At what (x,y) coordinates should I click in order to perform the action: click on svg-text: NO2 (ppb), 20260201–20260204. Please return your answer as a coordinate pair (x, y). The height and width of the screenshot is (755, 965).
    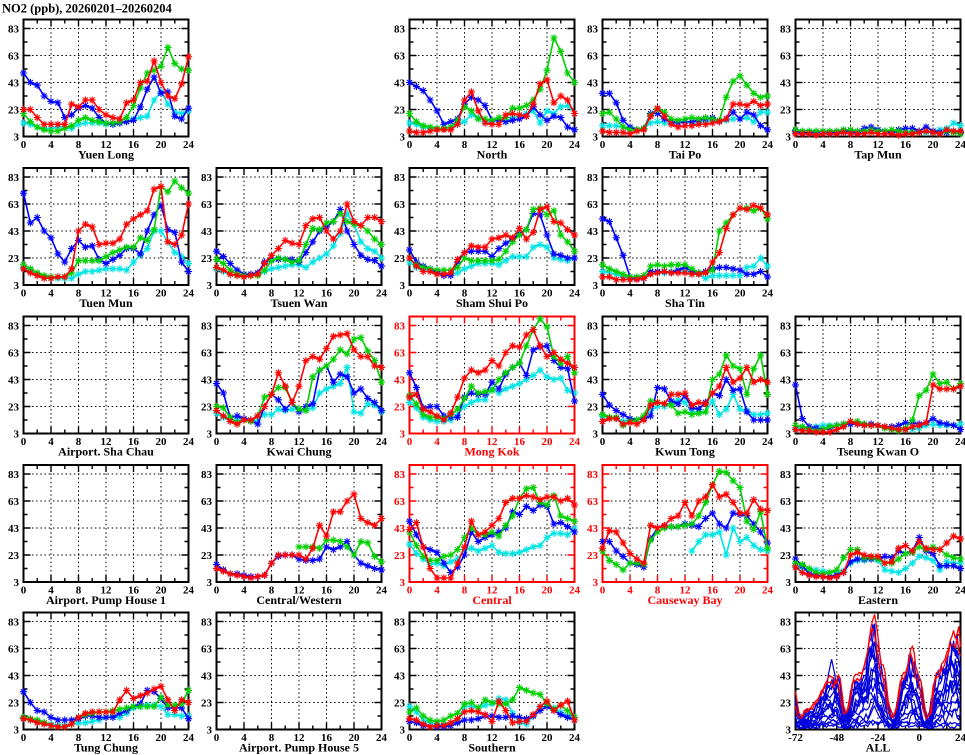
    Looking at the image, I should click on (87, 9).